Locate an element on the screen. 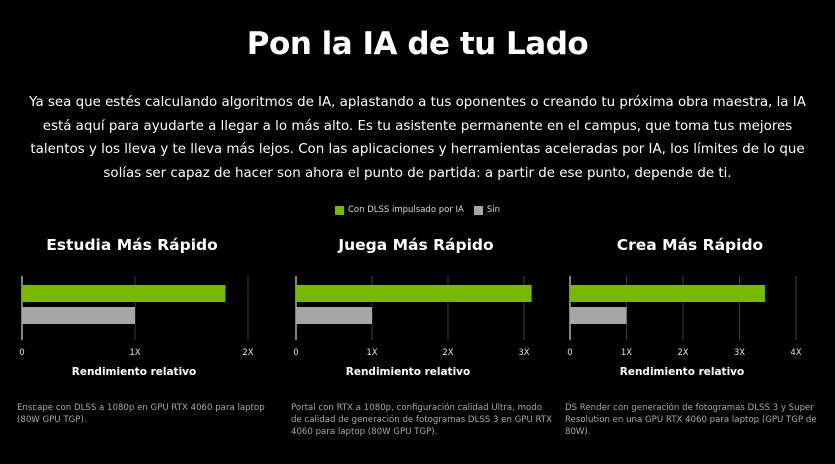 The height and width of the screenshot is (464, 835). page-title: Pon la IA de tu Lado is located at coordinates (417, 44).